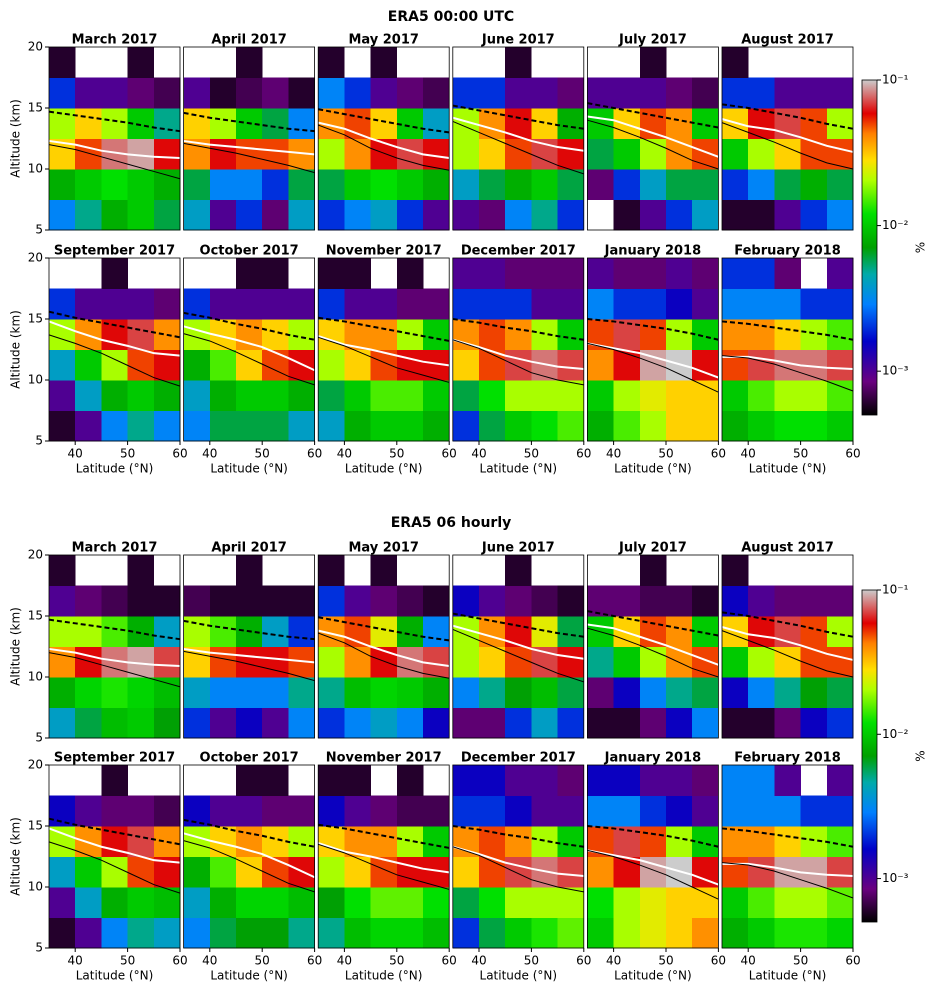 The height and width of the screenshot is (982, 927). I want to click on x-tick-label: 60, so click(179, 961).